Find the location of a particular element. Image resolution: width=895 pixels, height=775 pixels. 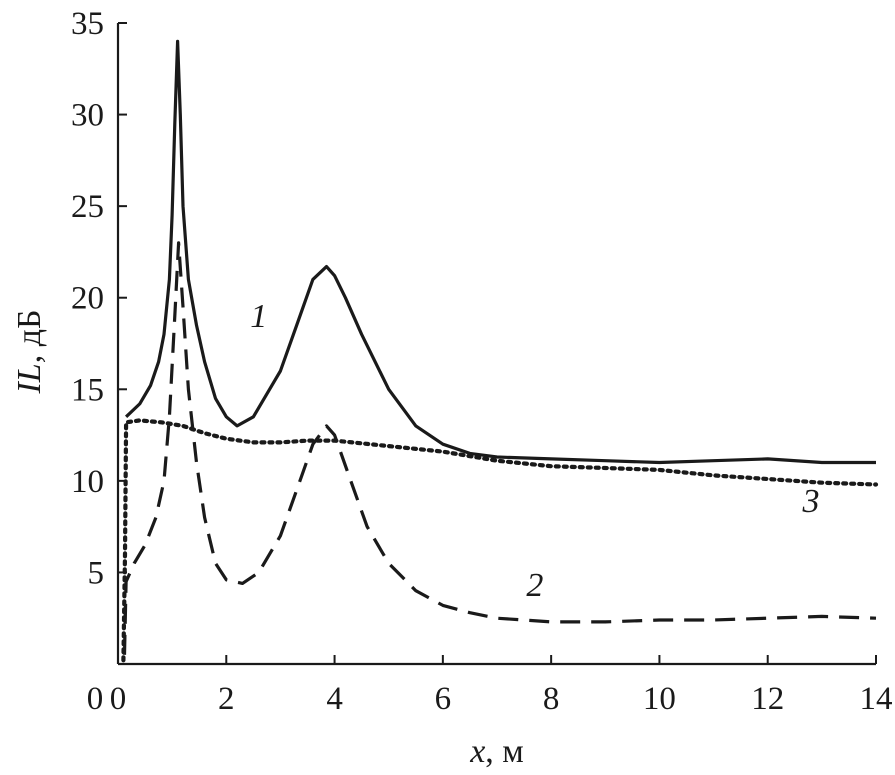

x-tick-label: 4 is located at coordinates (334, 699).